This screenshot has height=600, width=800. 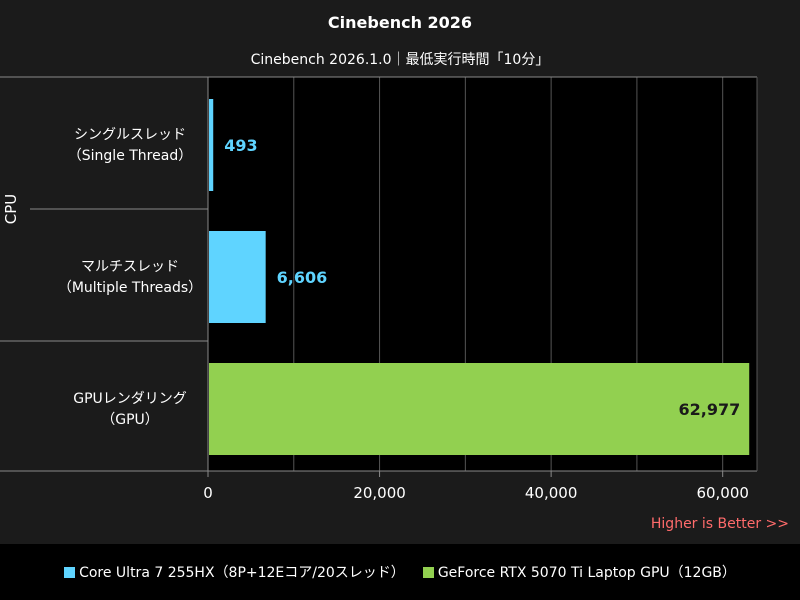 I want to click on category-label: GPUレンダリング, so click(x=130, y=399).